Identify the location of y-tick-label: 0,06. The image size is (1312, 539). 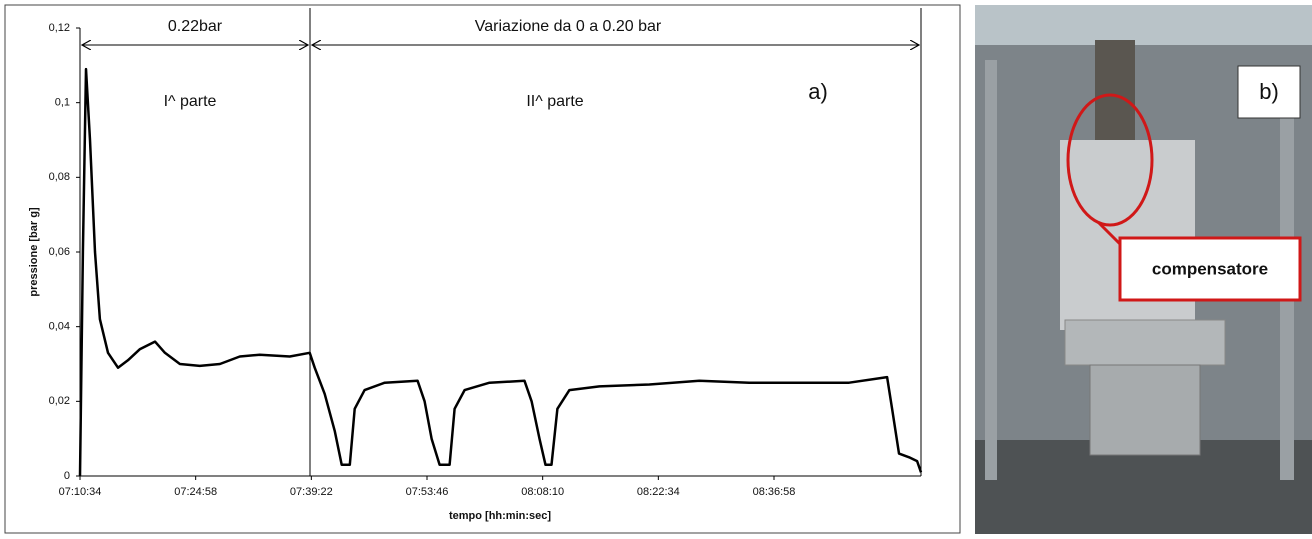
(59, 252).